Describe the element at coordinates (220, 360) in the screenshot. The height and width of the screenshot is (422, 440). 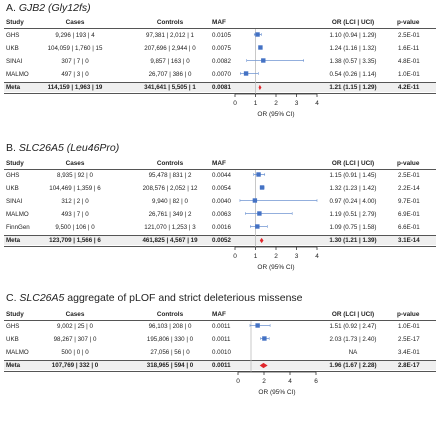
I see `meta-rule` at that location.